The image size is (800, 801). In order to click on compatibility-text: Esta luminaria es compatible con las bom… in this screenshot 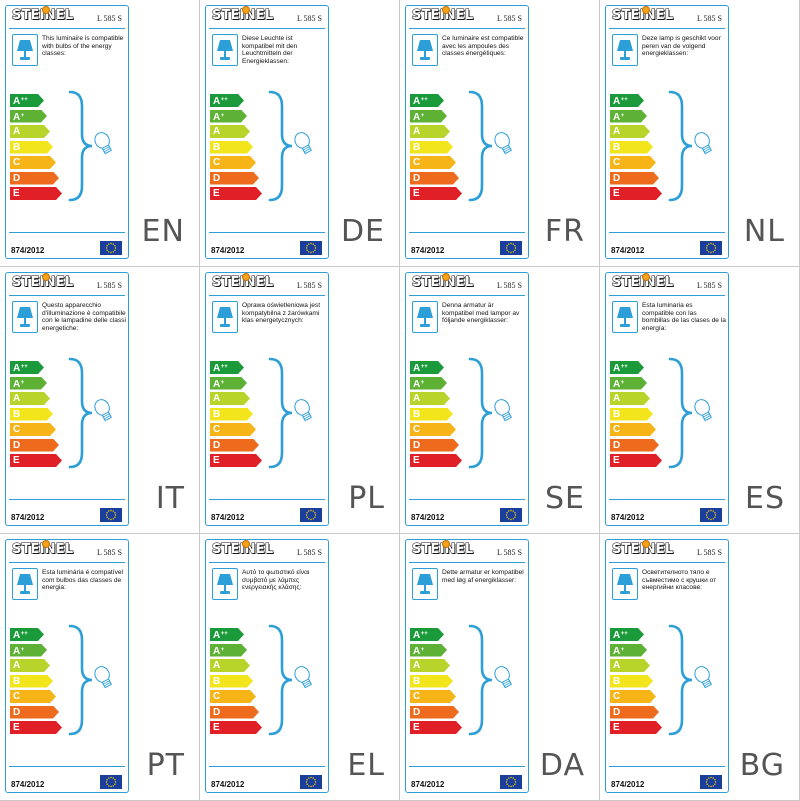, I will do `click(684, 317)`.